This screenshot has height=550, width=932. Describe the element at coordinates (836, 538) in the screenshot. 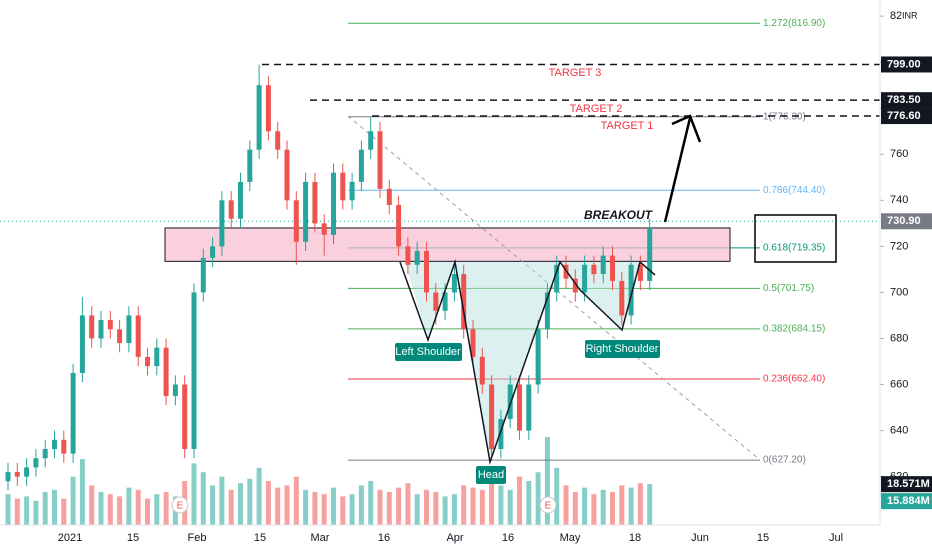

I see `x-tick-label: Jul` at that location.